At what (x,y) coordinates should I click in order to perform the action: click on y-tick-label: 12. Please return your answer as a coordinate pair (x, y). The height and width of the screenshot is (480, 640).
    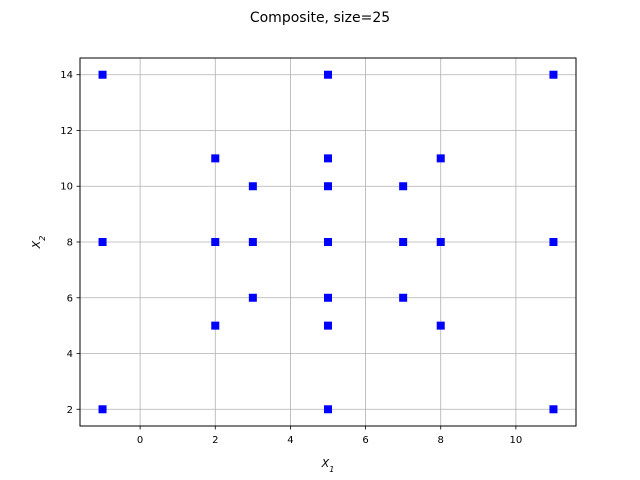
    Looking at the image, I should click on (66, 131).